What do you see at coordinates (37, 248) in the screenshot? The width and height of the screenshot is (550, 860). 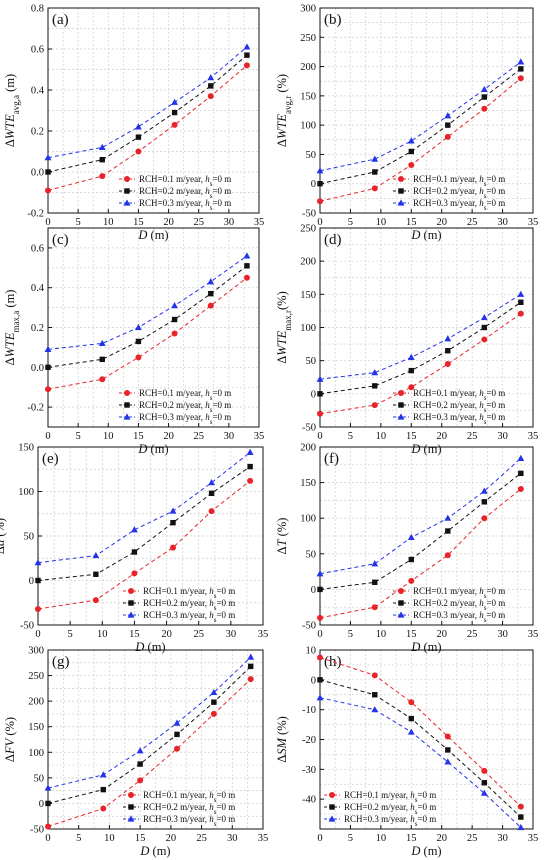 I see `y-tick-label: 0.6` at bounding box center [37, 248].